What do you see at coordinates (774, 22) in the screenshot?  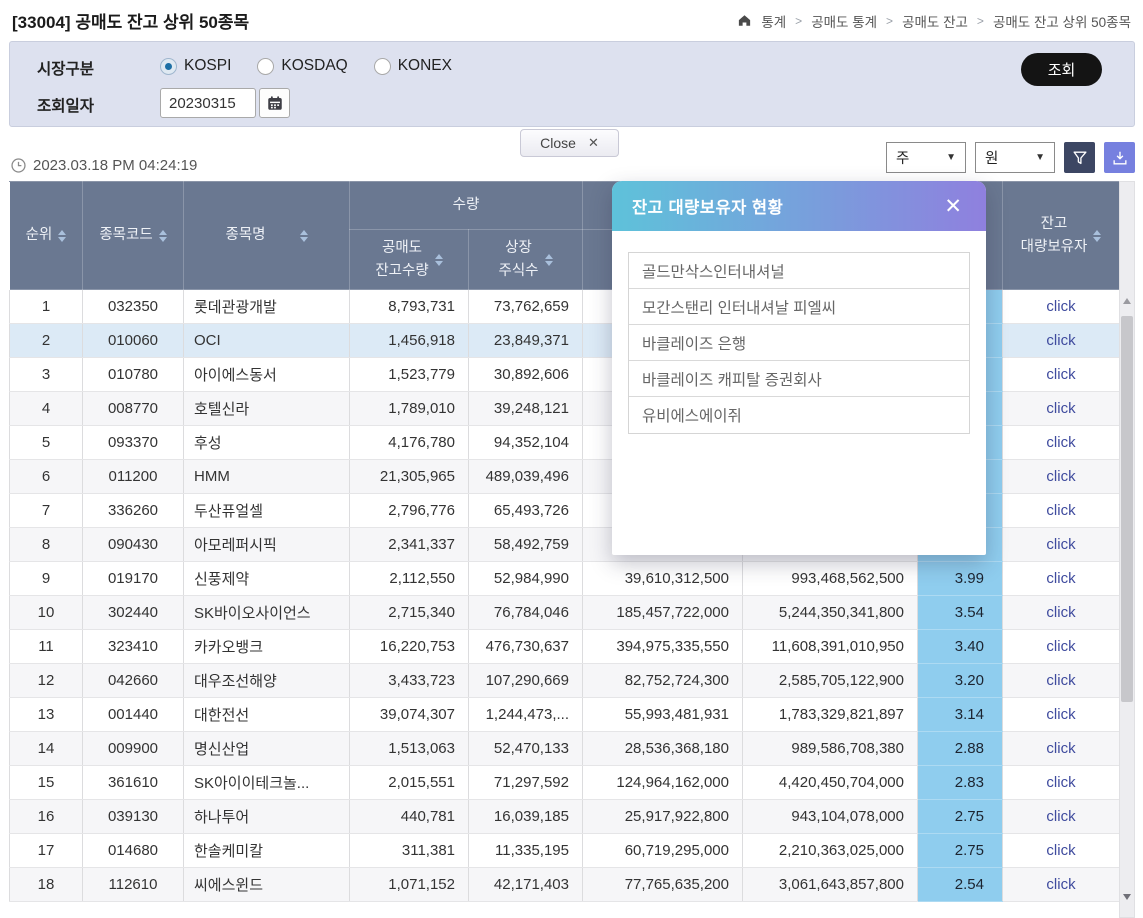 I see `breadcrumb-item-stats: 통계` at bounding box center [774, 22].